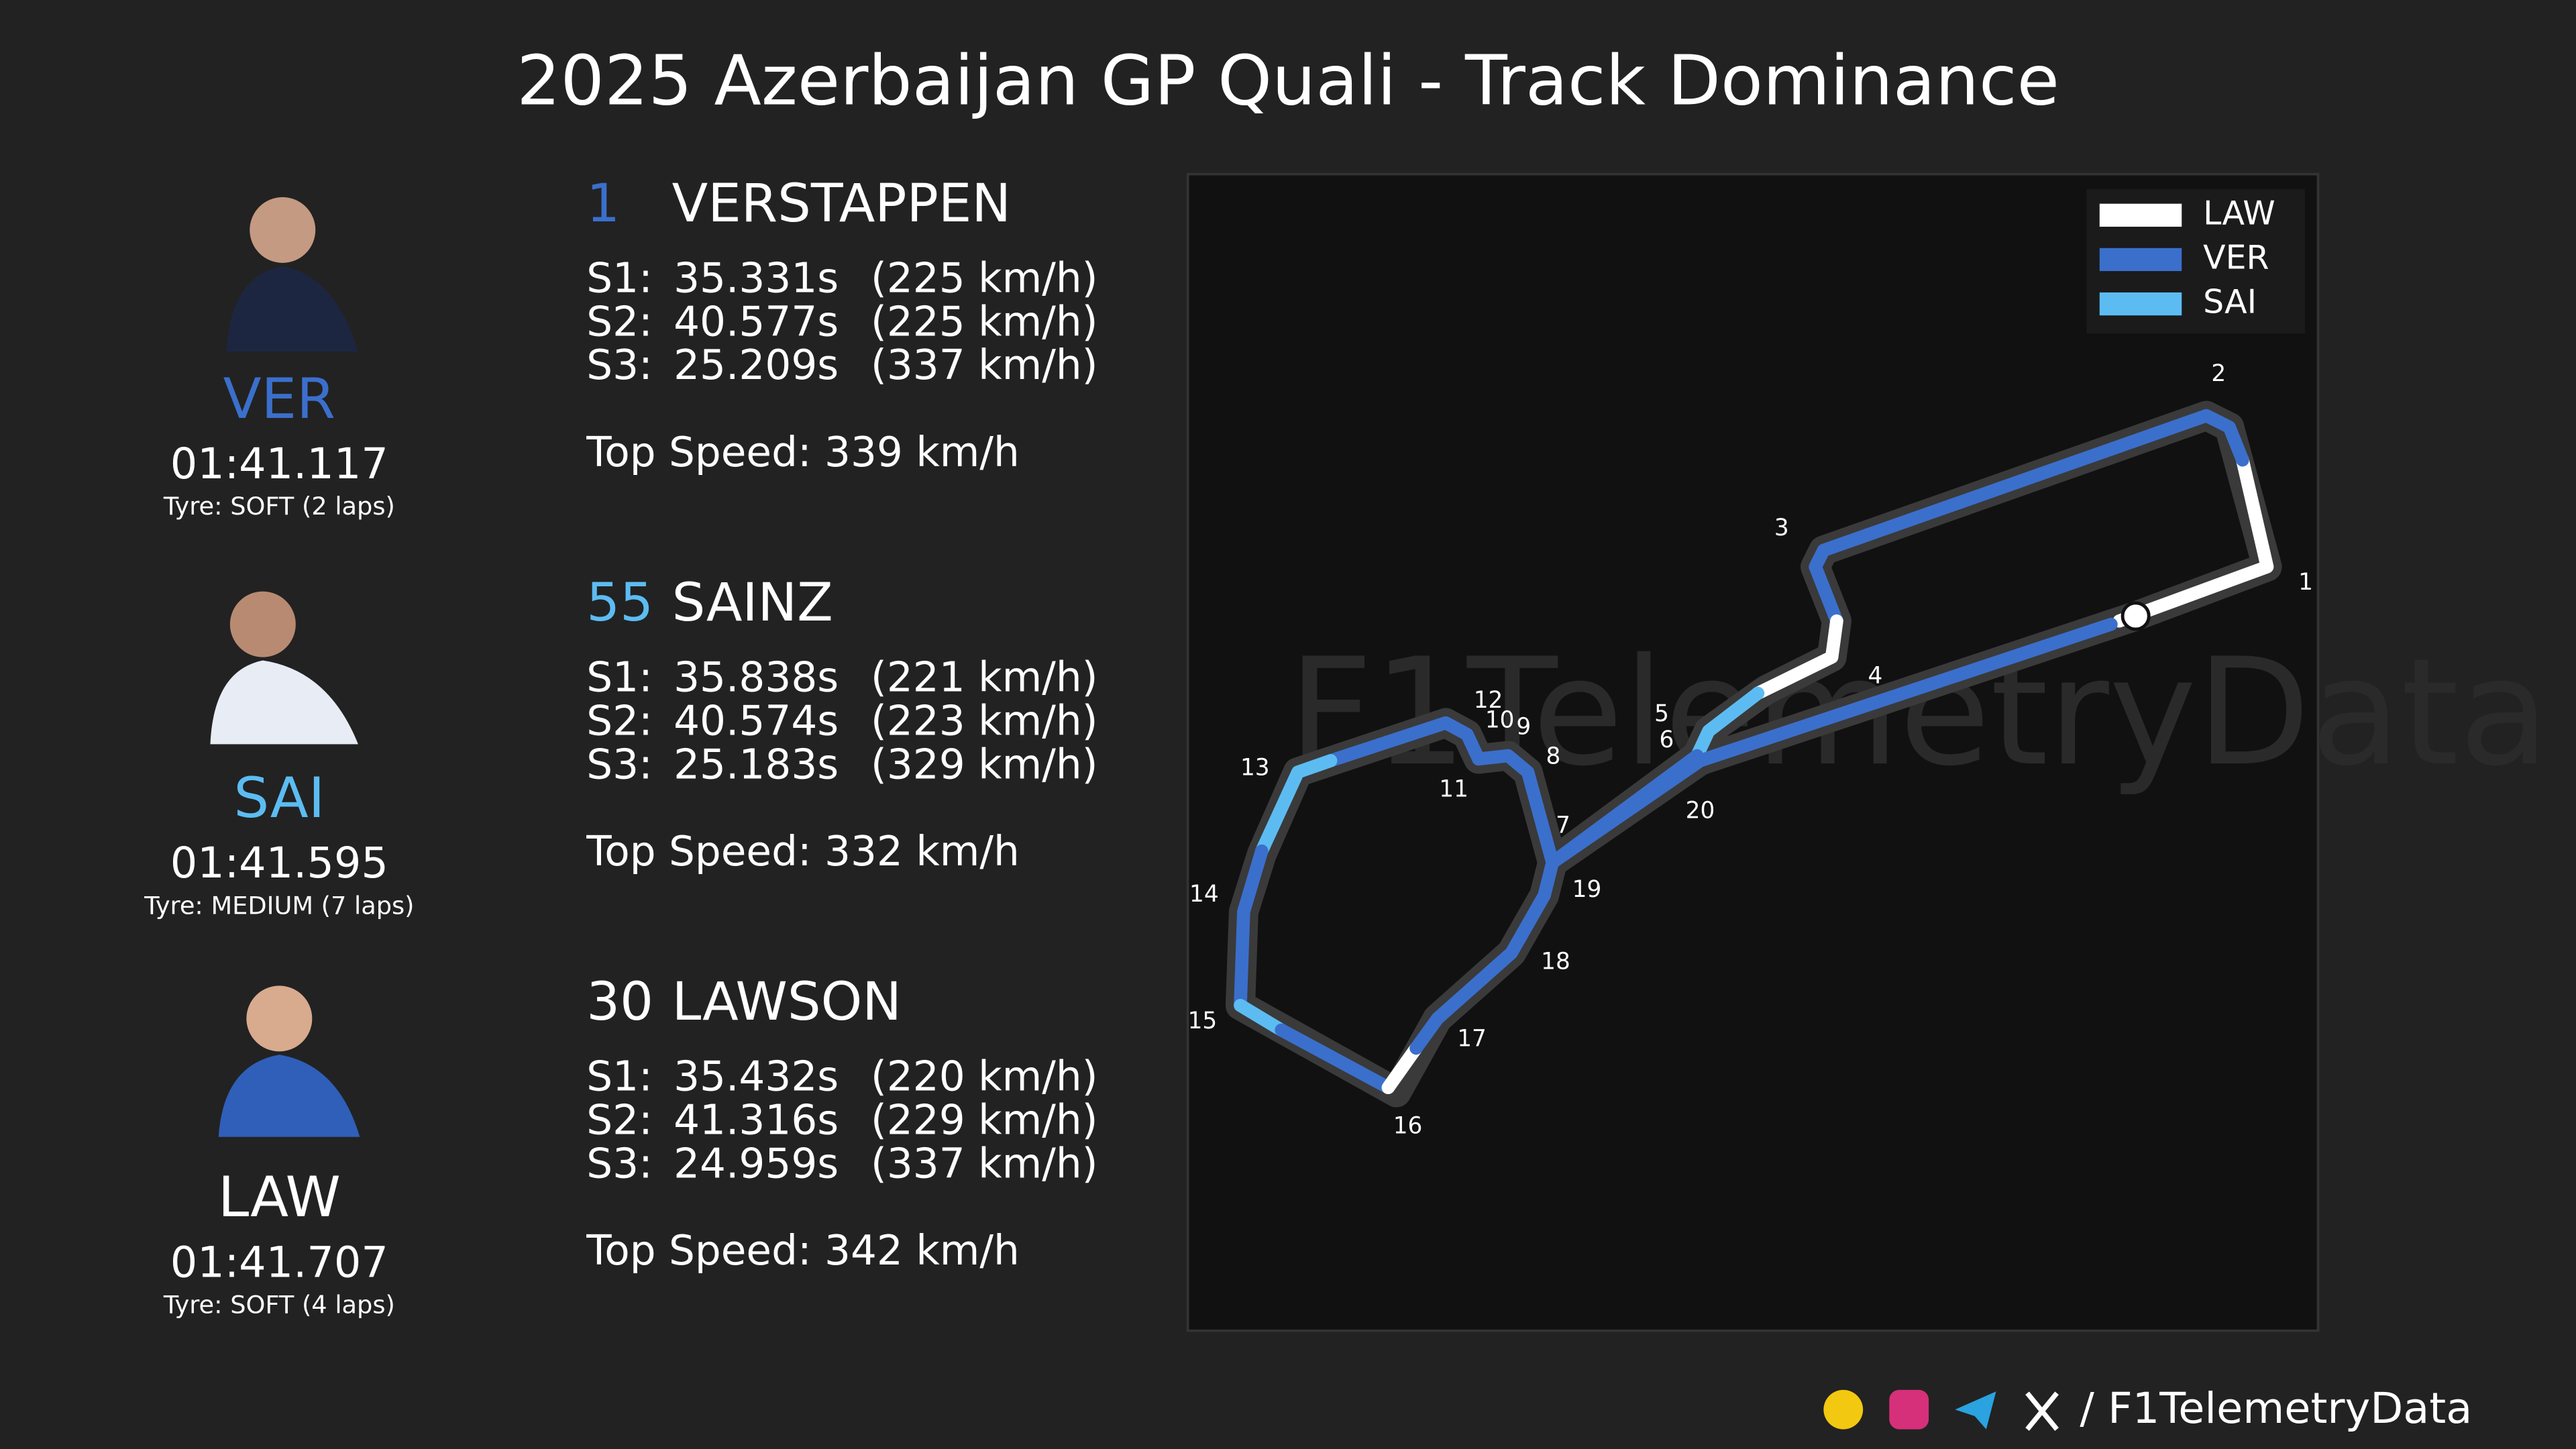 The image size is (2576, 1449). I want to click on driver-code: SAI, so click(279, 797).